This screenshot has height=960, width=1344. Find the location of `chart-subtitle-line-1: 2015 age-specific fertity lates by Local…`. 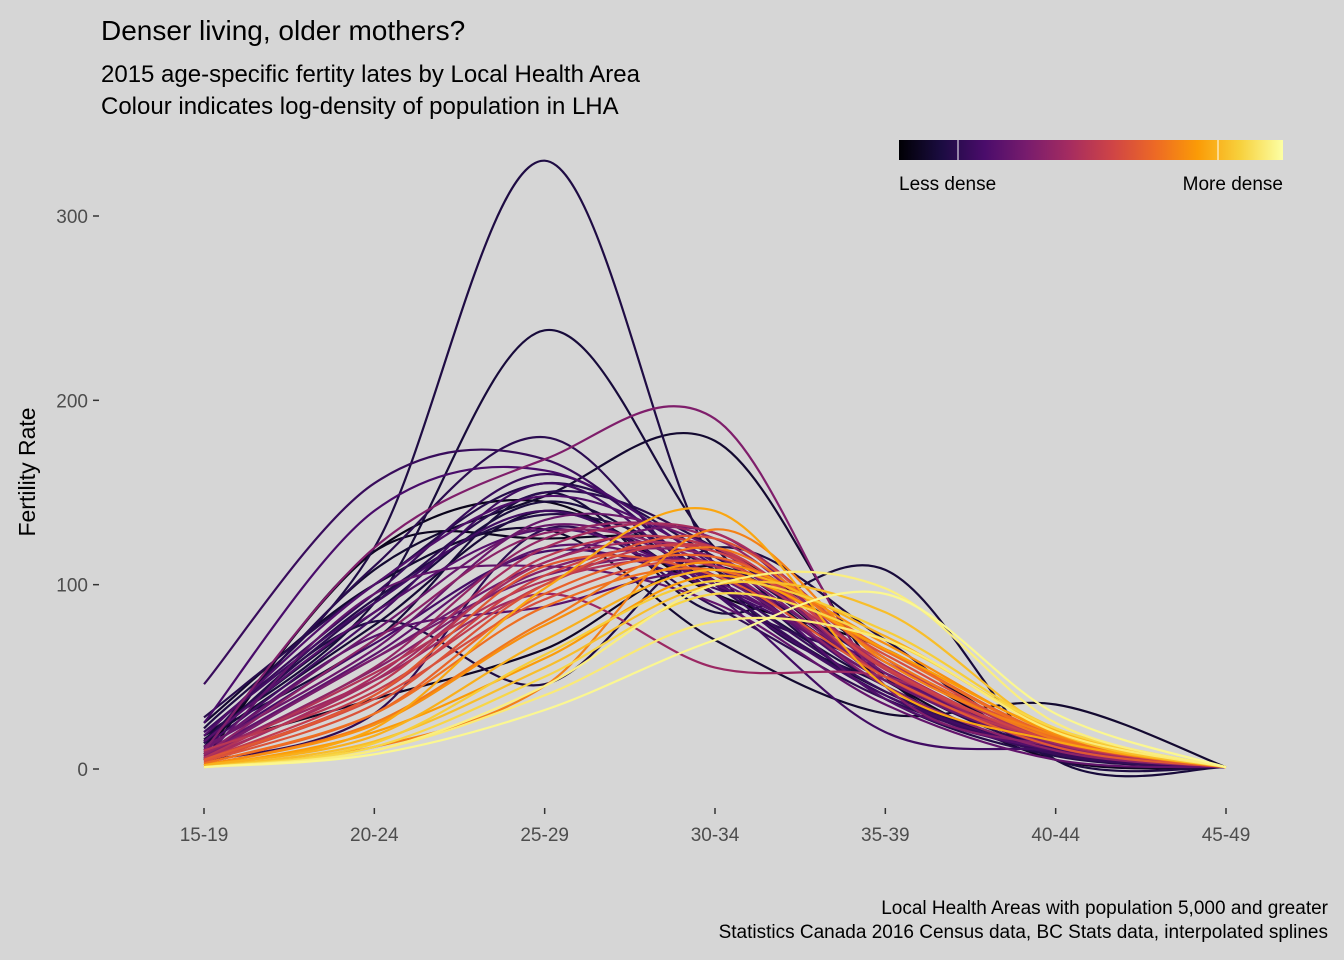

chart-subtitle-line-1: 2015 age-specific fertity lates by Local… is located at coordinates (371, 74).